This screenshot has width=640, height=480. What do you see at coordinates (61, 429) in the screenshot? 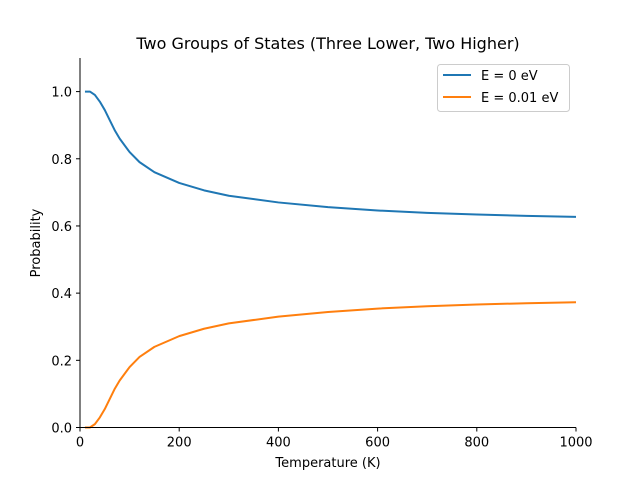
I see `y-tick-label: 0.0` at bounding box center [61, 429].